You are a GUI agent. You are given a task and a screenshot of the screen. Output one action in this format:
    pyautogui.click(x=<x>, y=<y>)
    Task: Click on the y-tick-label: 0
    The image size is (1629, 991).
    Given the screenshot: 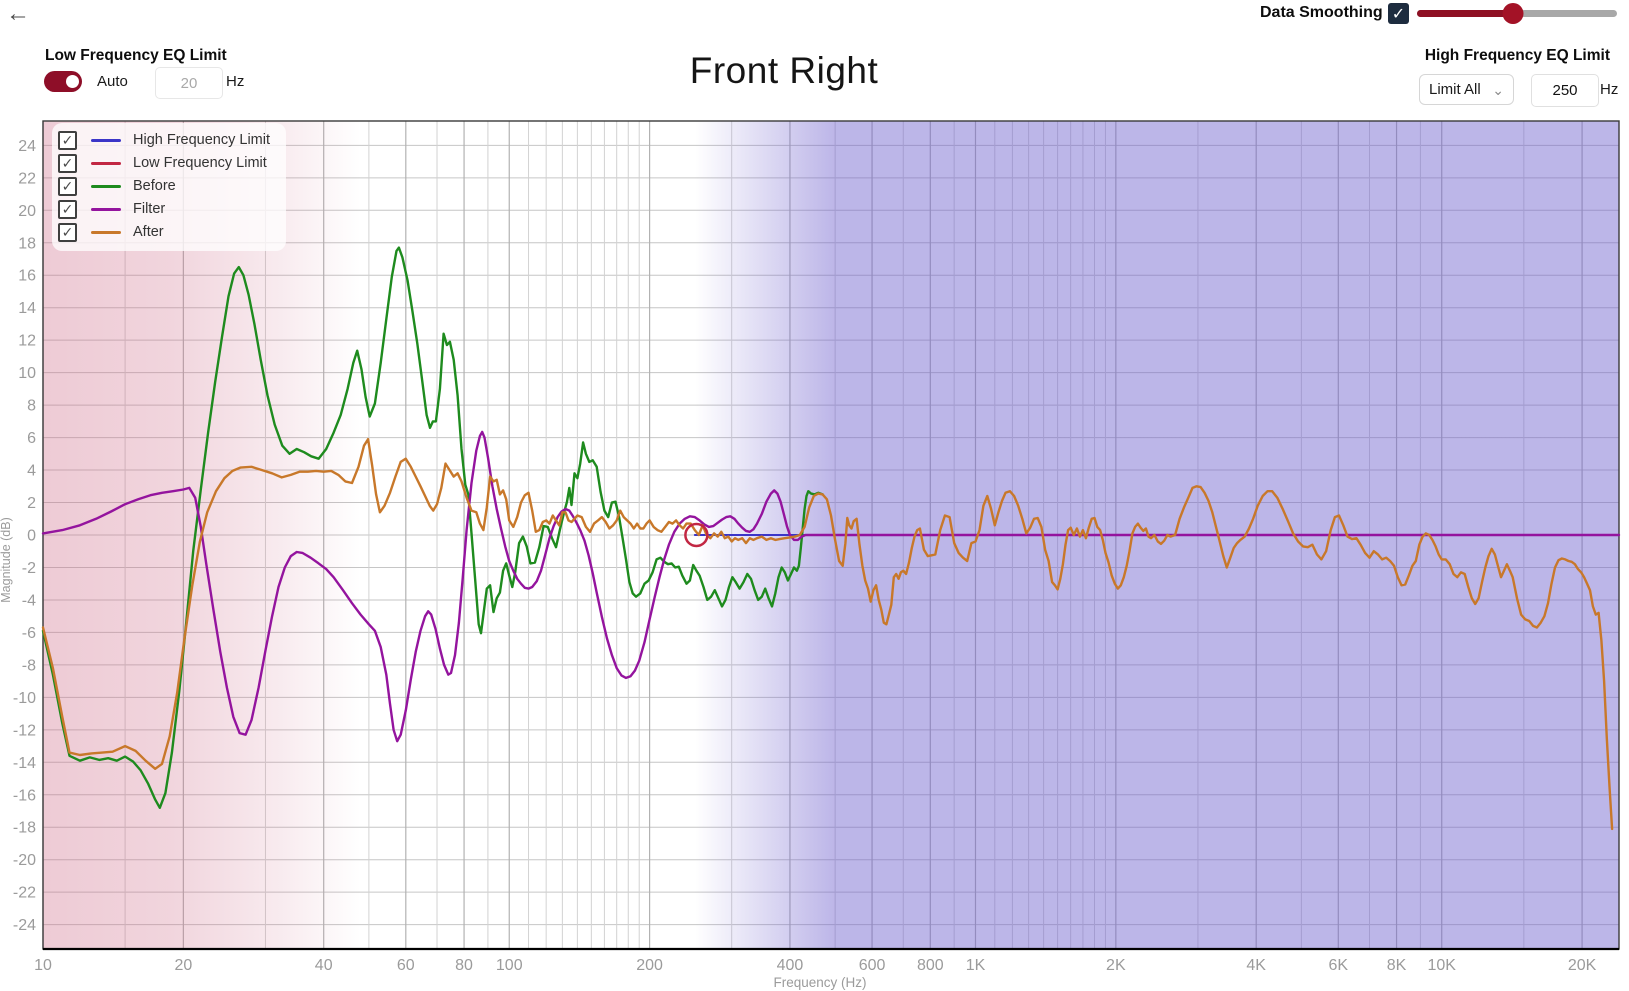 What is the action you would take?
    pyautogui.click(x=31, y=536)
    